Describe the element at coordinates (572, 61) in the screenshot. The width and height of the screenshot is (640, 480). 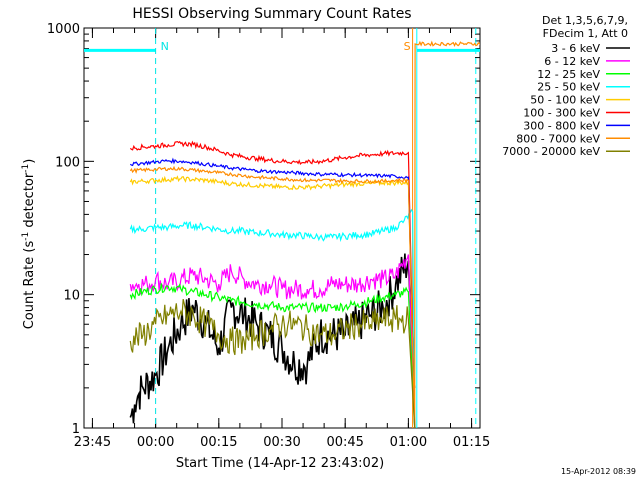
I see `legend-entry-label: 6 - 12 keV` at that location.